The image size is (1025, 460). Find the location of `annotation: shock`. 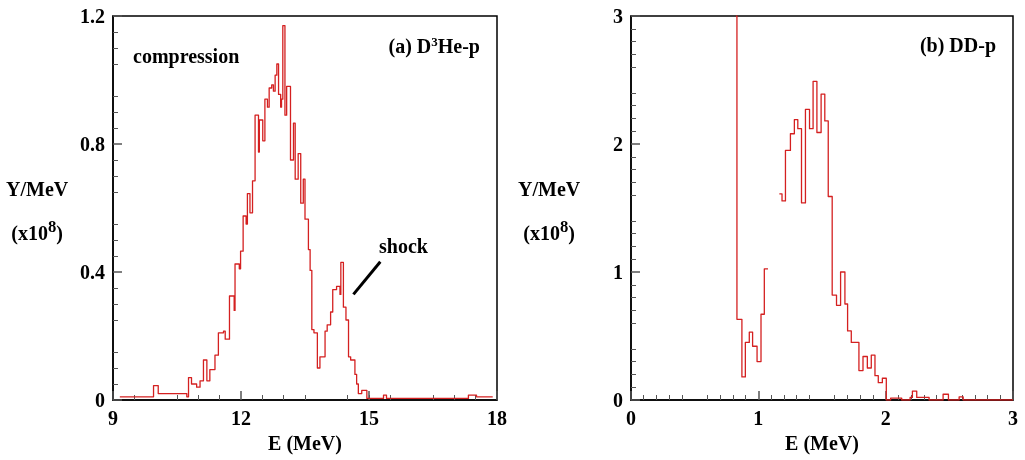

annotation: shock is located at coordinates (404, 245).